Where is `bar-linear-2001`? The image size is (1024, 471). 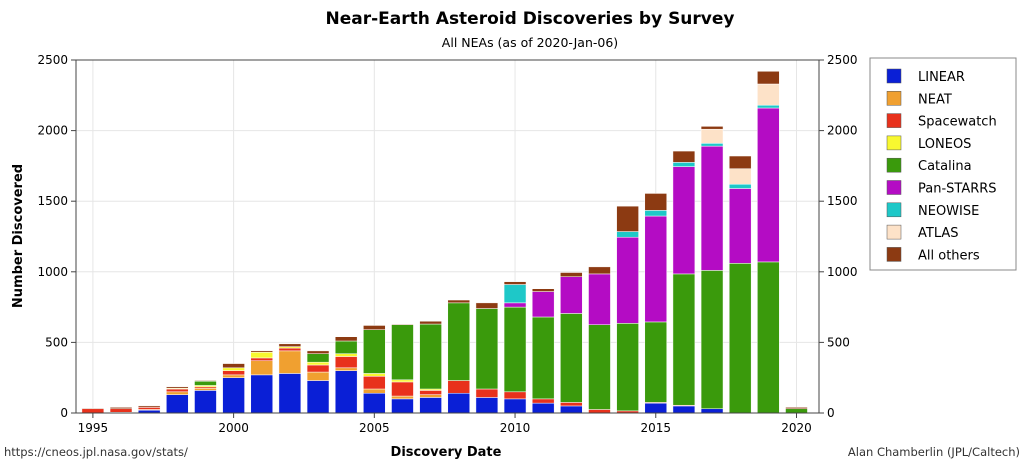 bar-linear-2001 is located at coordinates (261, 394).